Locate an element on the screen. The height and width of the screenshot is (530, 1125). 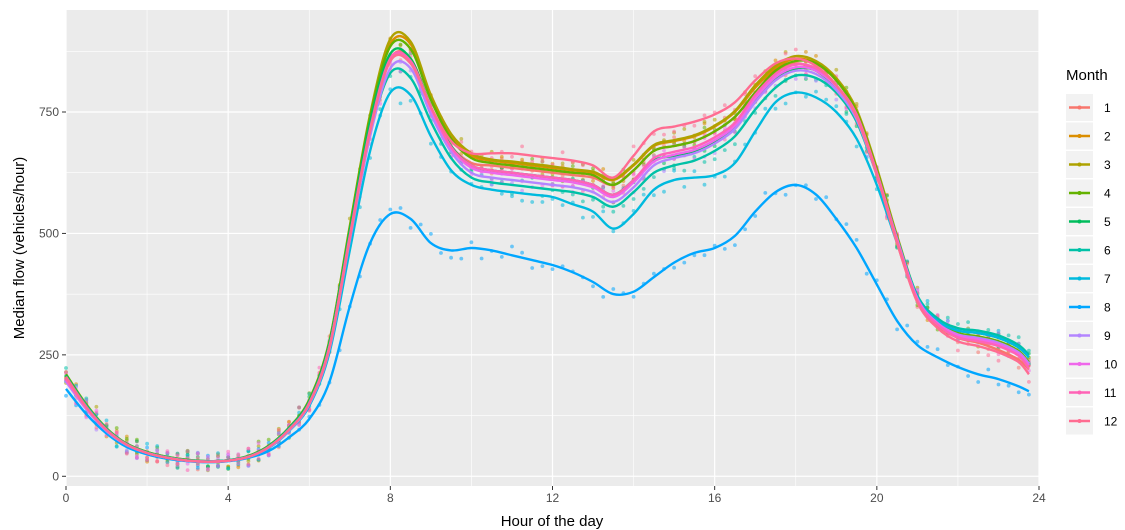
legend-item-month-6: 6 is located at coordinates (1088, 250).